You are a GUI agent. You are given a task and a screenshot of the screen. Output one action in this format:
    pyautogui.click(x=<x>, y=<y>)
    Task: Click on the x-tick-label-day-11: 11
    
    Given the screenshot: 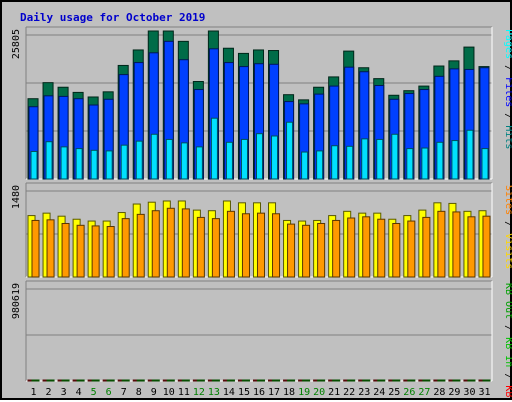 What is the action you would take?
    pyautogui.click(x=184, y=392)
    